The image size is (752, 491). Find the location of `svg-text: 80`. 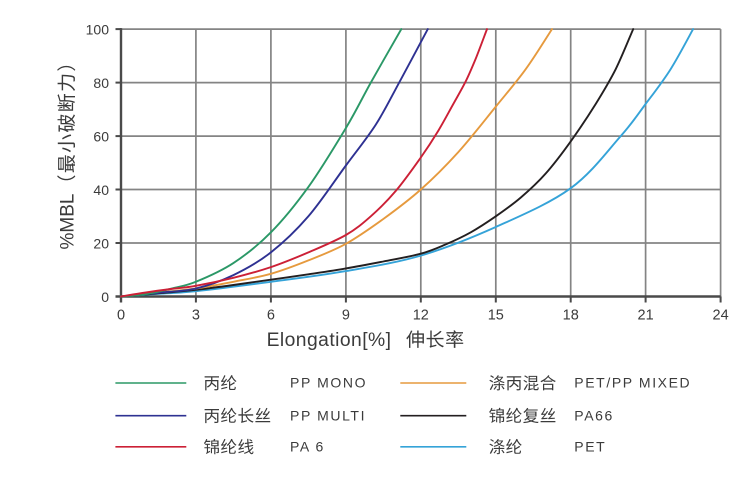

svg-text: 80 is located at coordinates (101, 83).